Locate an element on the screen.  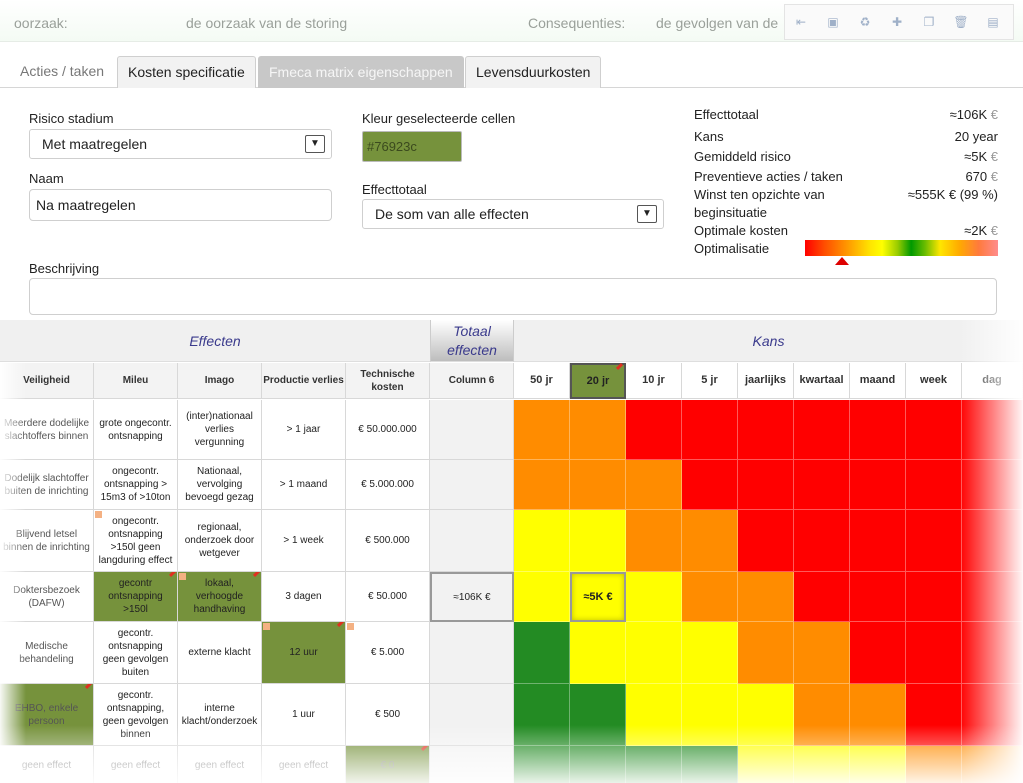
effect-total-select: De som van alle effecten ▼ is located at coordinates (513, 214).